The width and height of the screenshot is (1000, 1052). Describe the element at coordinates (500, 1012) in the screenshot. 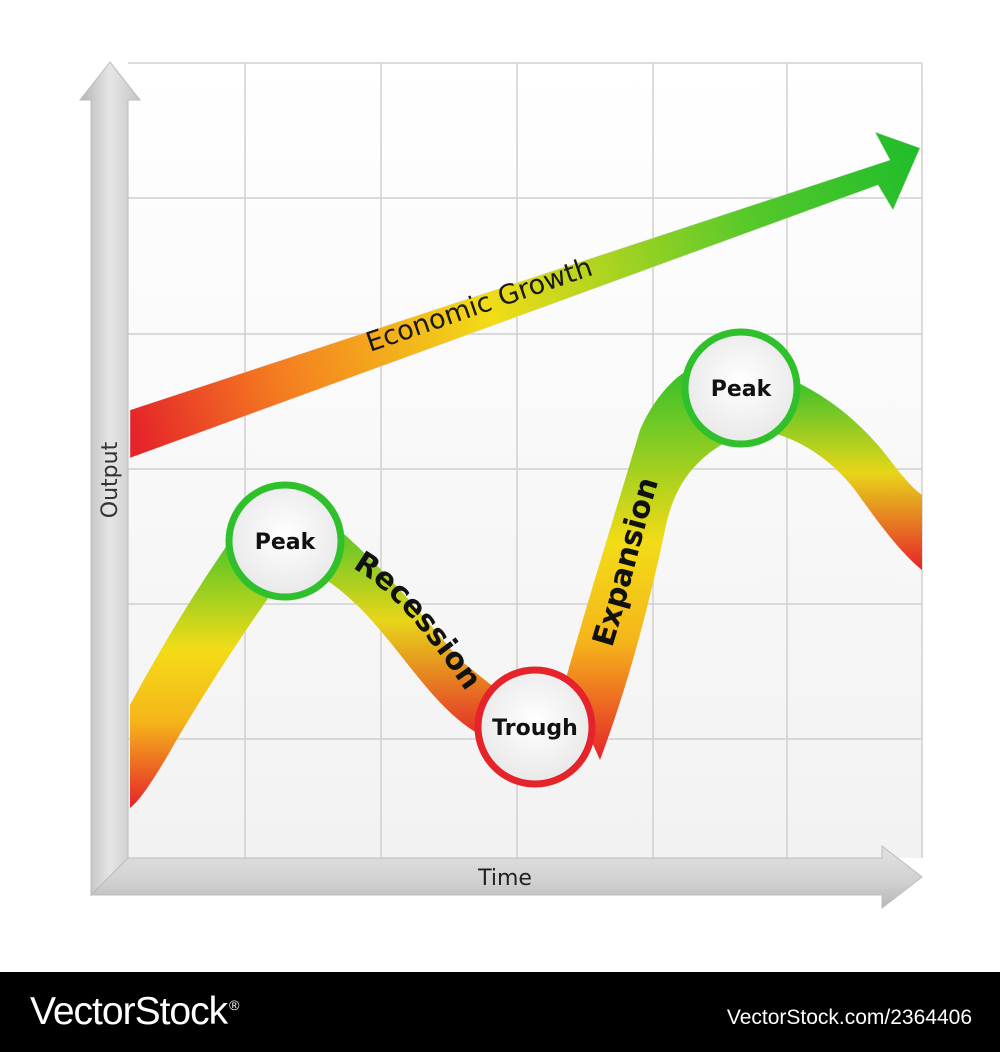

I see `watermark-footer: VectorStock ® VectorStock.com/2364406` at that location.